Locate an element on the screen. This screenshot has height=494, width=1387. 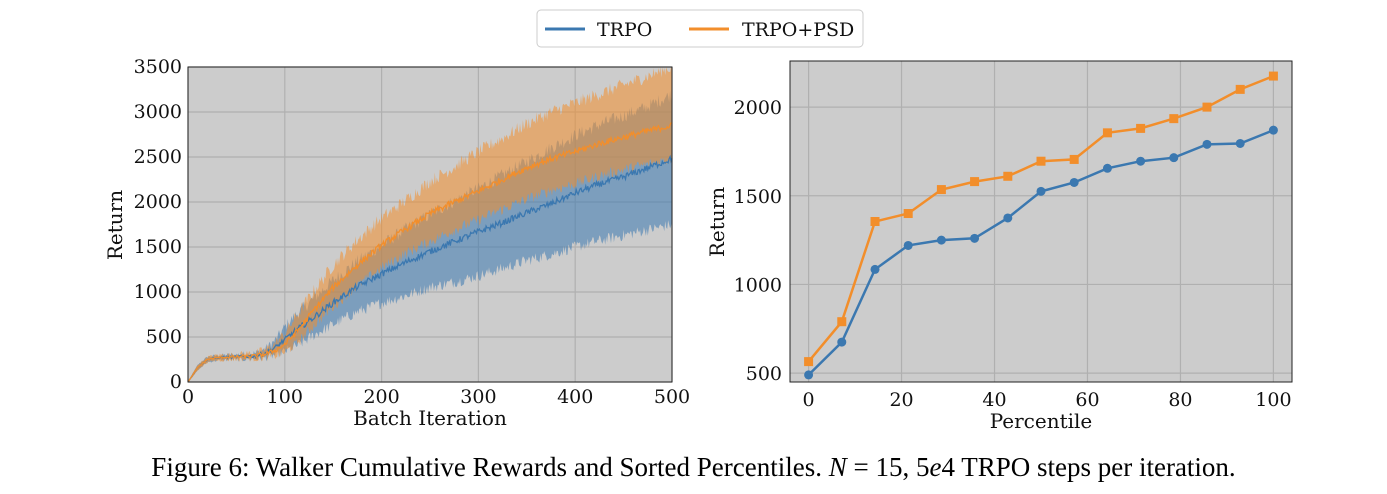
left-x-tick-label: 100 is located at coordinates (285, 397).